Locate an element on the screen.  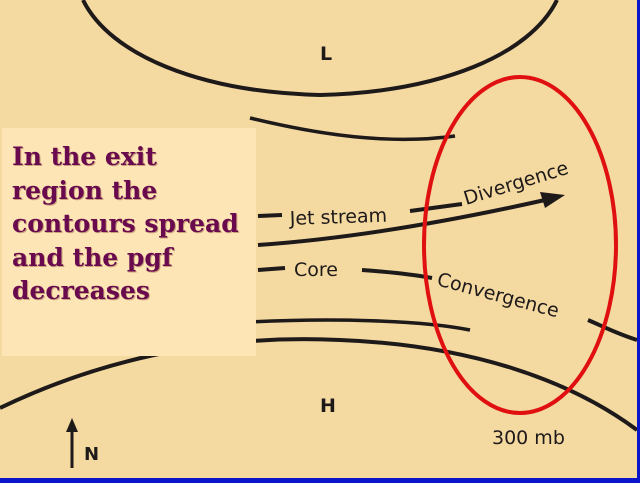
north-label: N is located at coordinates (91, 454).